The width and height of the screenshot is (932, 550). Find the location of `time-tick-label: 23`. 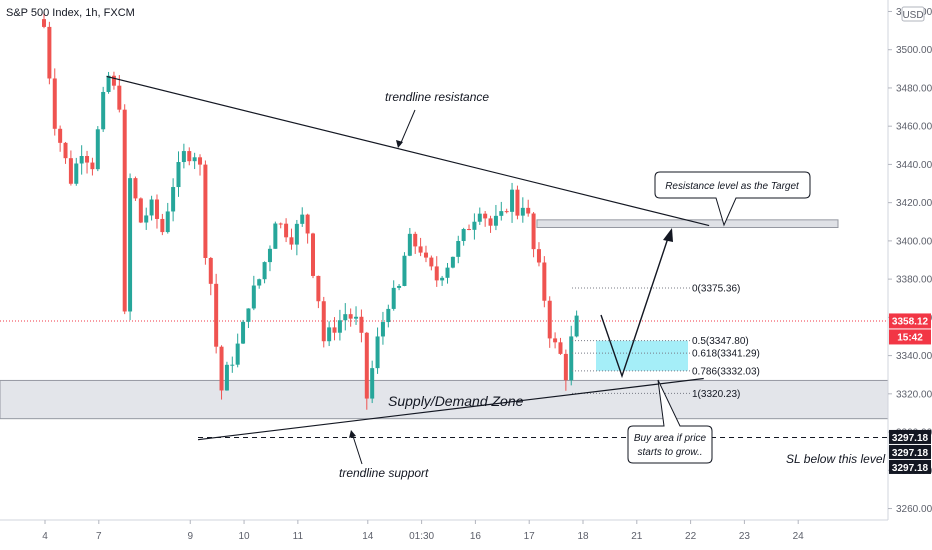

time-tick-label: 23 is located at coordinates (745, 536).